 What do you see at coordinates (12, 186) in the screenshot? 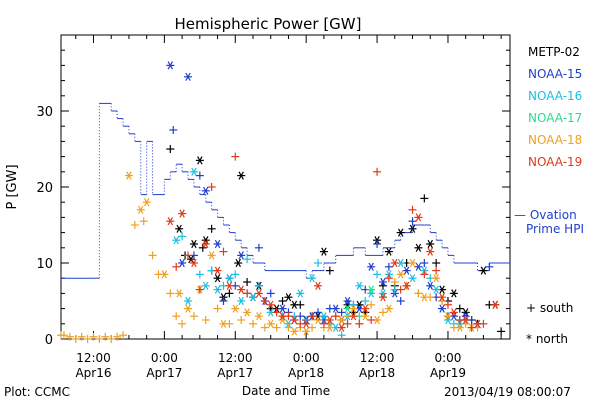
I see `y-axis-label: P [GW]` at bounding box center [12, 186].